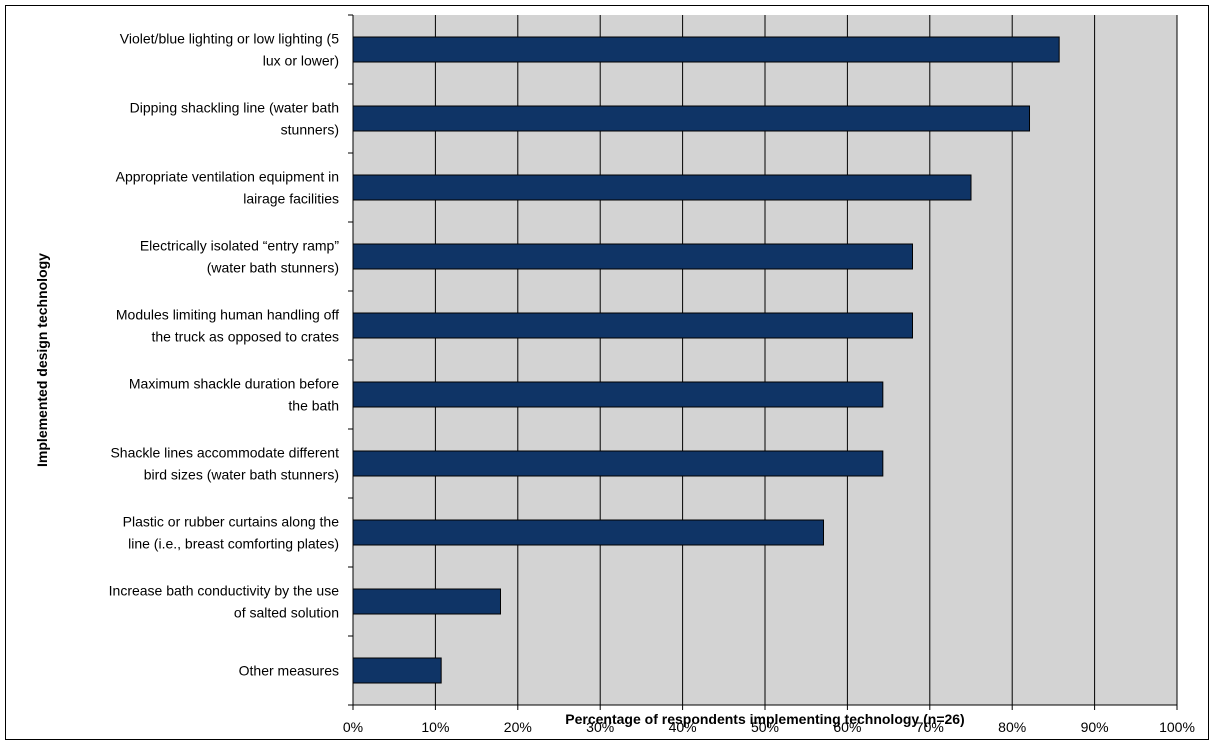 The width and height of the screenshot is (1216, 747). What do you see at coordinates (234, 395) in the screenshot?
I see `category-label: Maximum shackle duration before the bath` at bounding box center [234, 395].